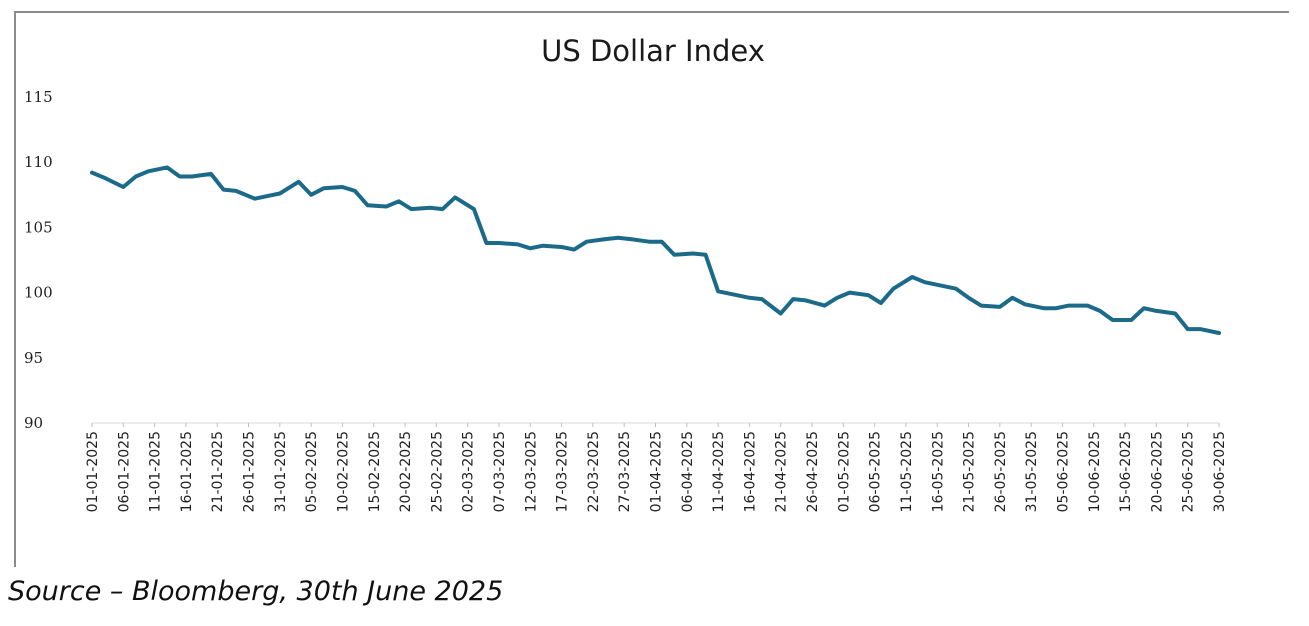 The width and height of the screenshot is (1309, 626). What do you see at coordinates (1126, 471) in the screenshot?
I see `x-tick-label: 15-06-2025` at bounding box center [1126, 471].